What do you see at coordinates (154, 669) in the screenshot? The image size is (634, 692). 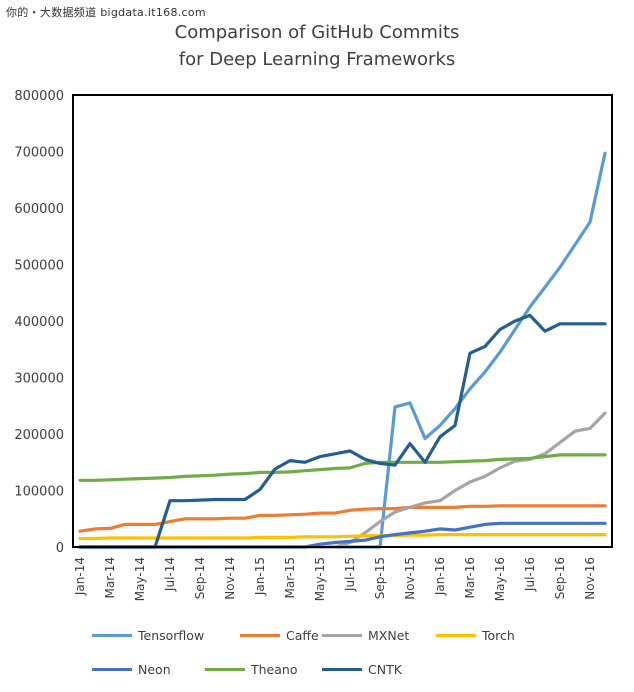 I see `legend-label: Neon` at bounding box center [154, 669].